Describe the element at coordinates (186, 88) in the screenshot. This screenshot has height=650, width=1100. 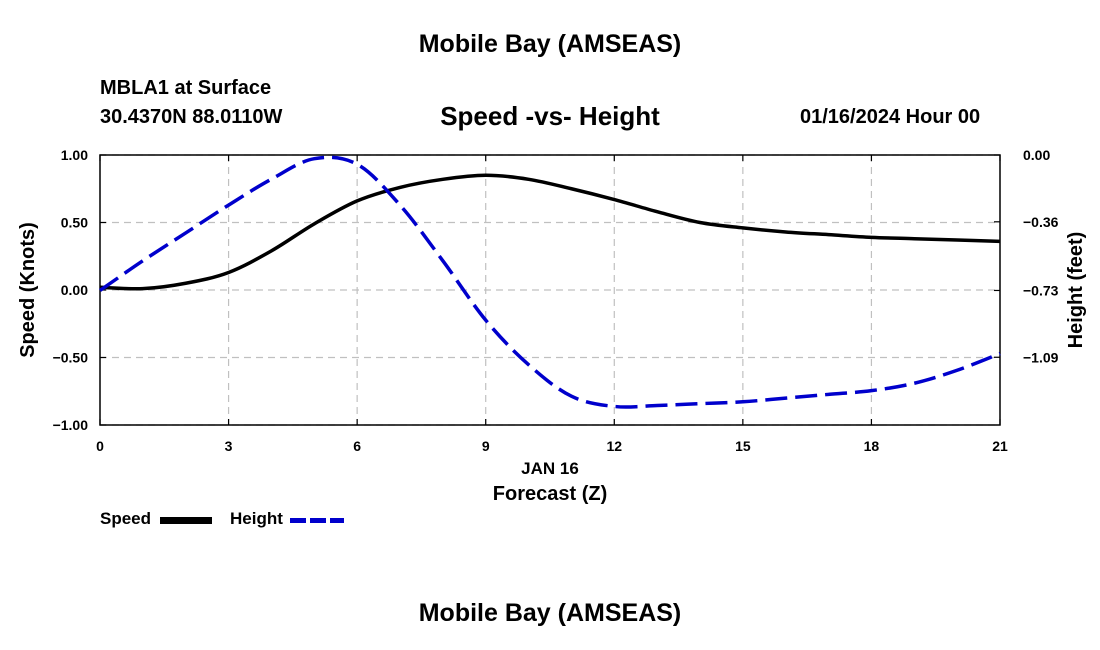
I see `station-label: MBLA1 at Surface` at that location.